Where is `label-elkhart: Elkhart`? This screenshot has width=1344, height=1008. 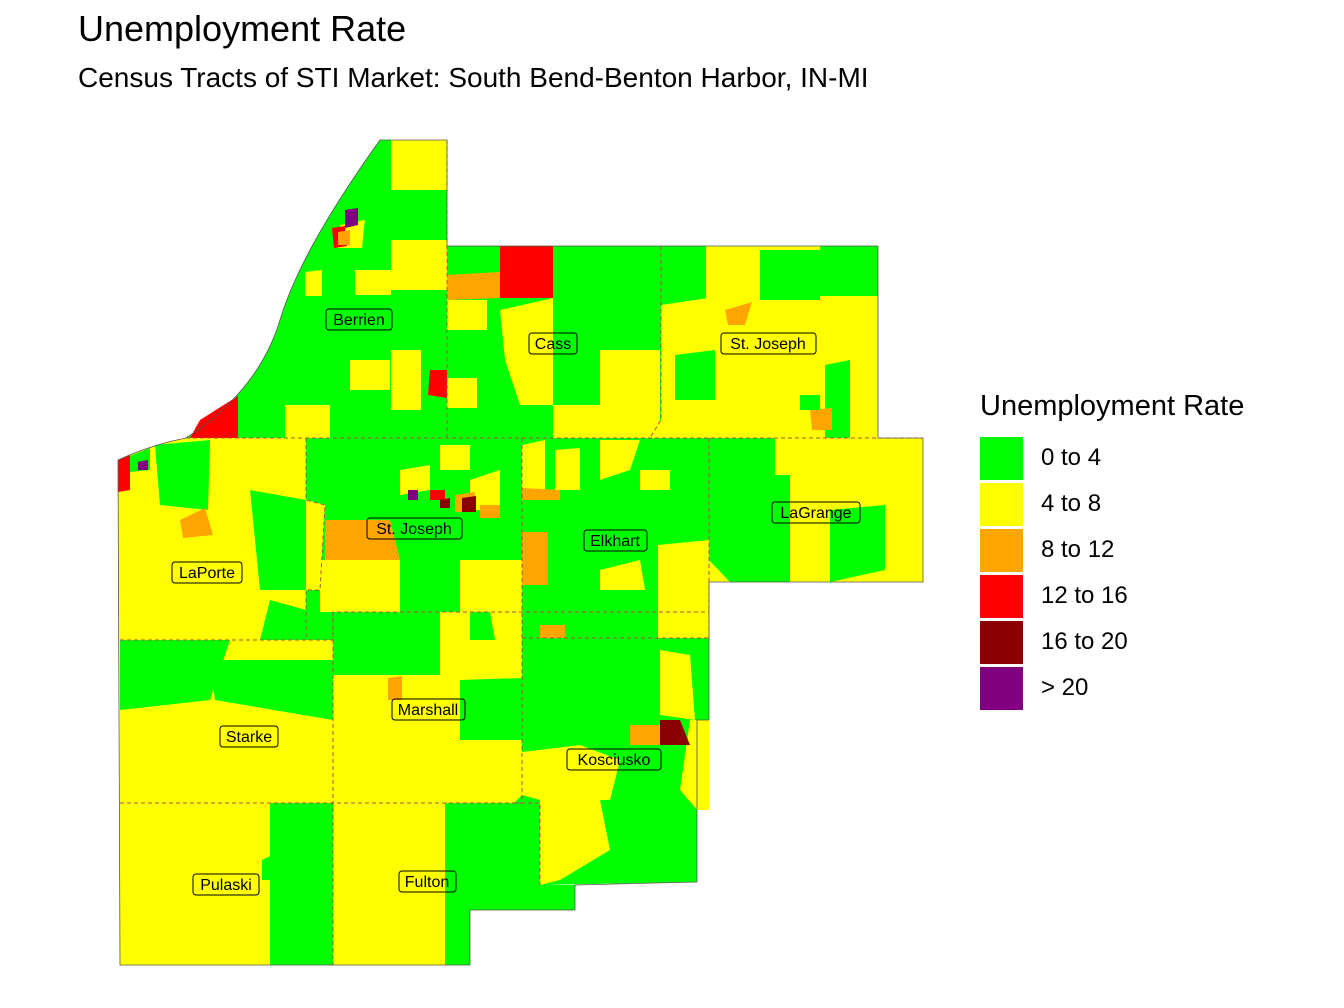
label-elkhart: Elkhart is located at coordinates (615, 540).